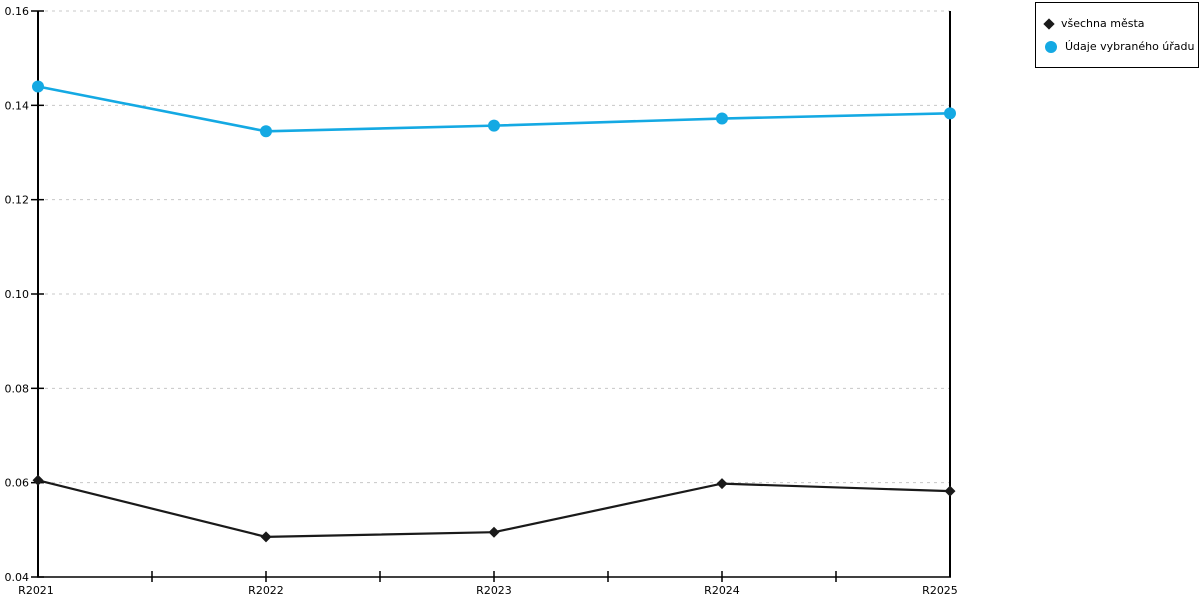 This screenshot has width=1200, height=600. Describe the element at coordinates (17, 105) in the screenshot. I see `y-tick-label: 0.14` at that location.